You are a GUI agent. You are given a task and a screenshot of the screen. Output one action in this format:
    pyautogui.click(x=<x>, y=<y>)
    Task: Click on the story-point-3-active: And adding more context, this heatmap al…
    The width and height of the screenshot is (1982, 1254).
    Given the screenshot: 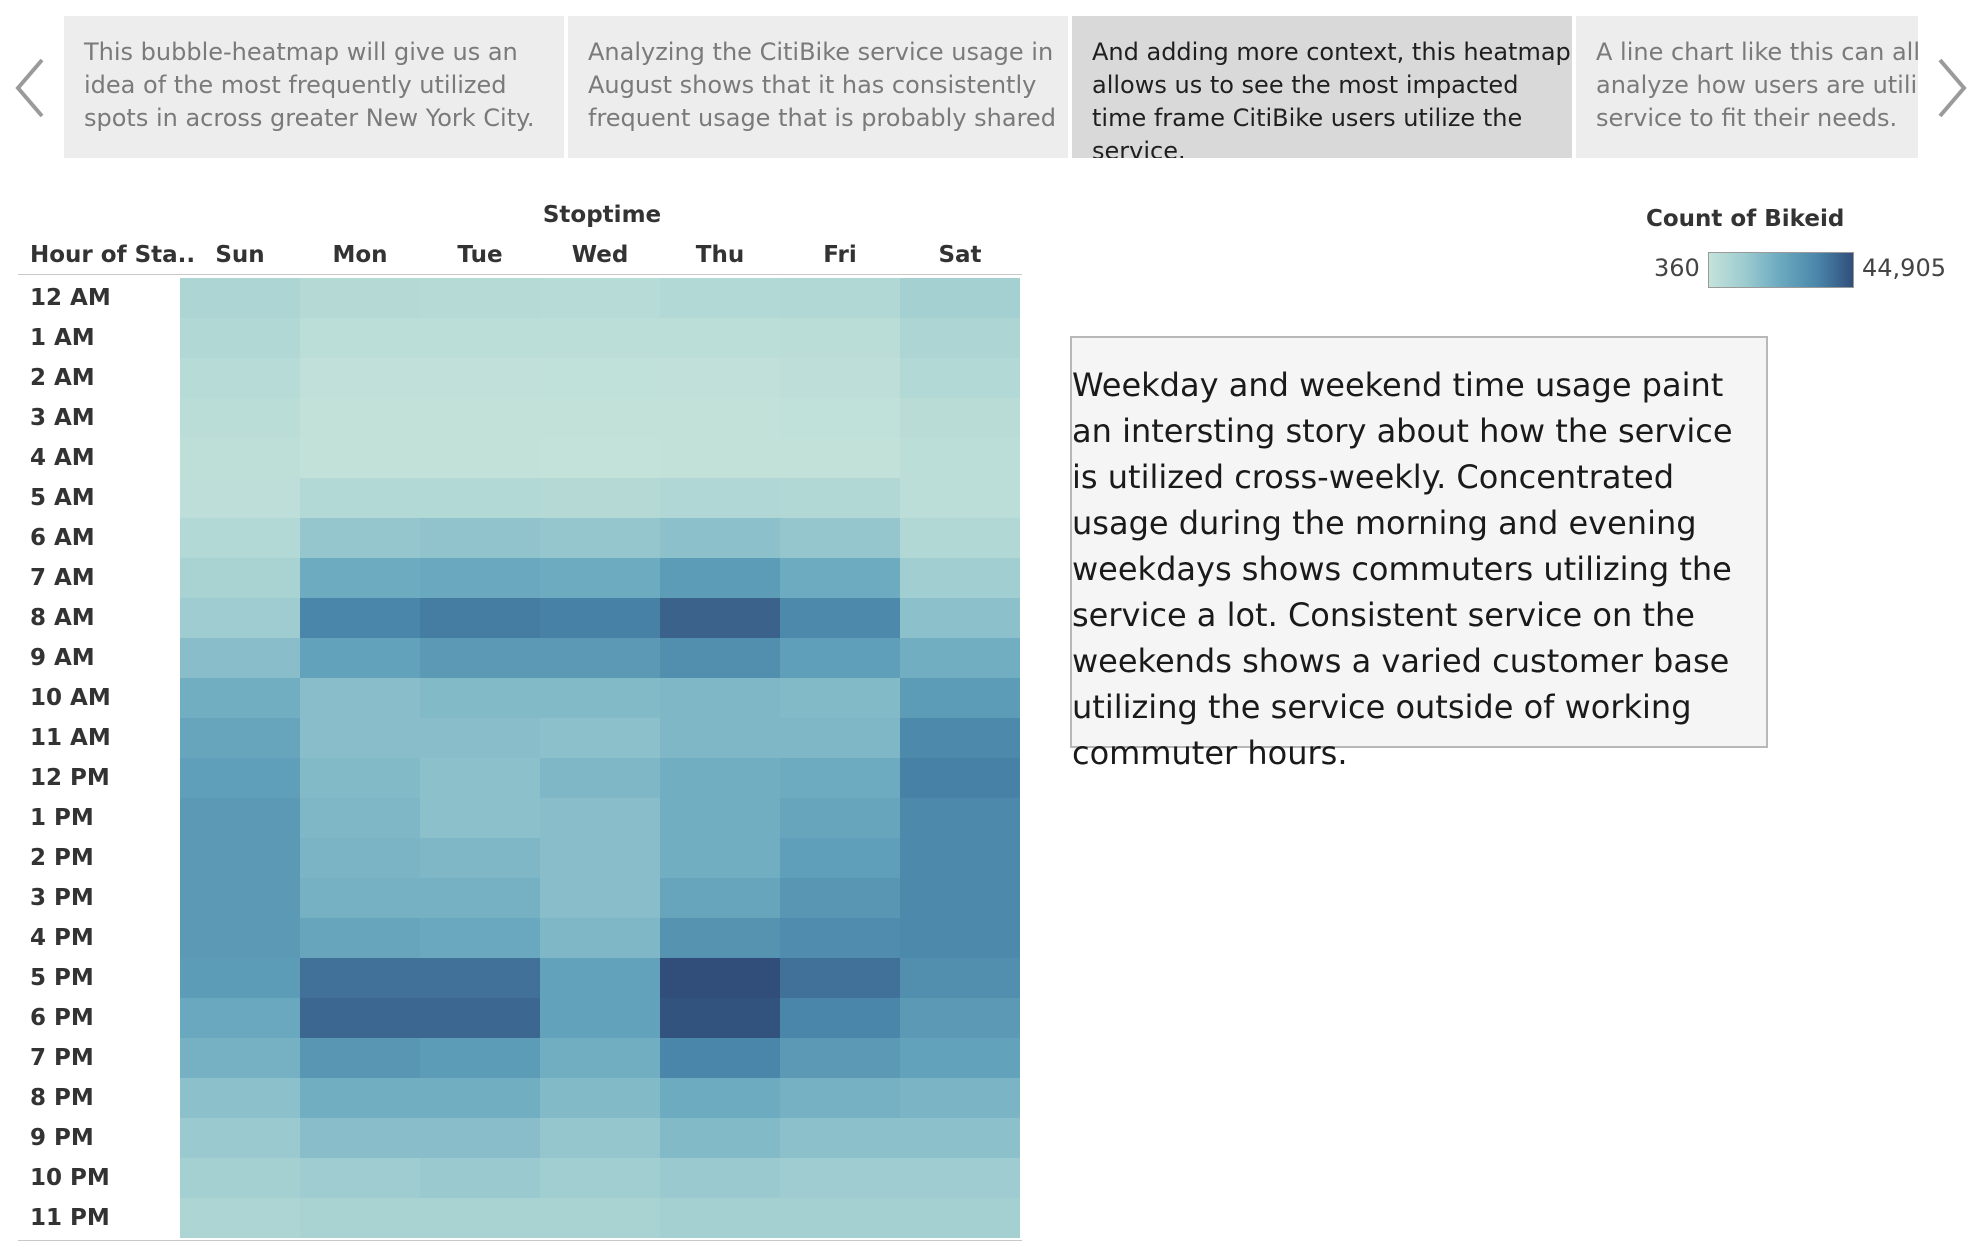 What is the action you would take?
    pyautogui.click(x=1322, y=87)
    